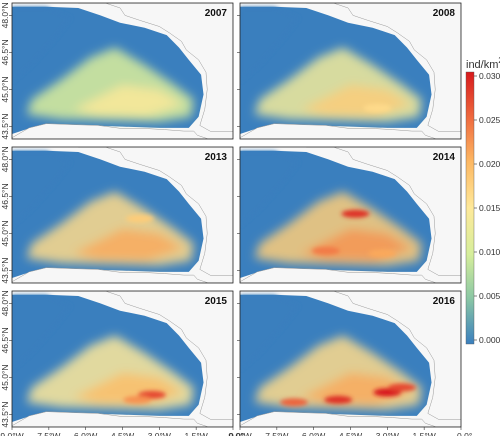 Image resolution: width=500 pixels, height=436 pixels. Describe the element at coordinates (489, 120) in the screenshot. I see `legend-tick-label: 0.025` at that location.